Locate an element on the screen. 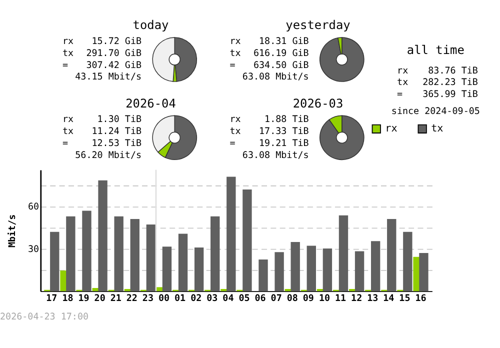 Image resolution: width=500 pixels, height=348 pixels. x-tick-label: 07 is located at coordinates (276, 298).